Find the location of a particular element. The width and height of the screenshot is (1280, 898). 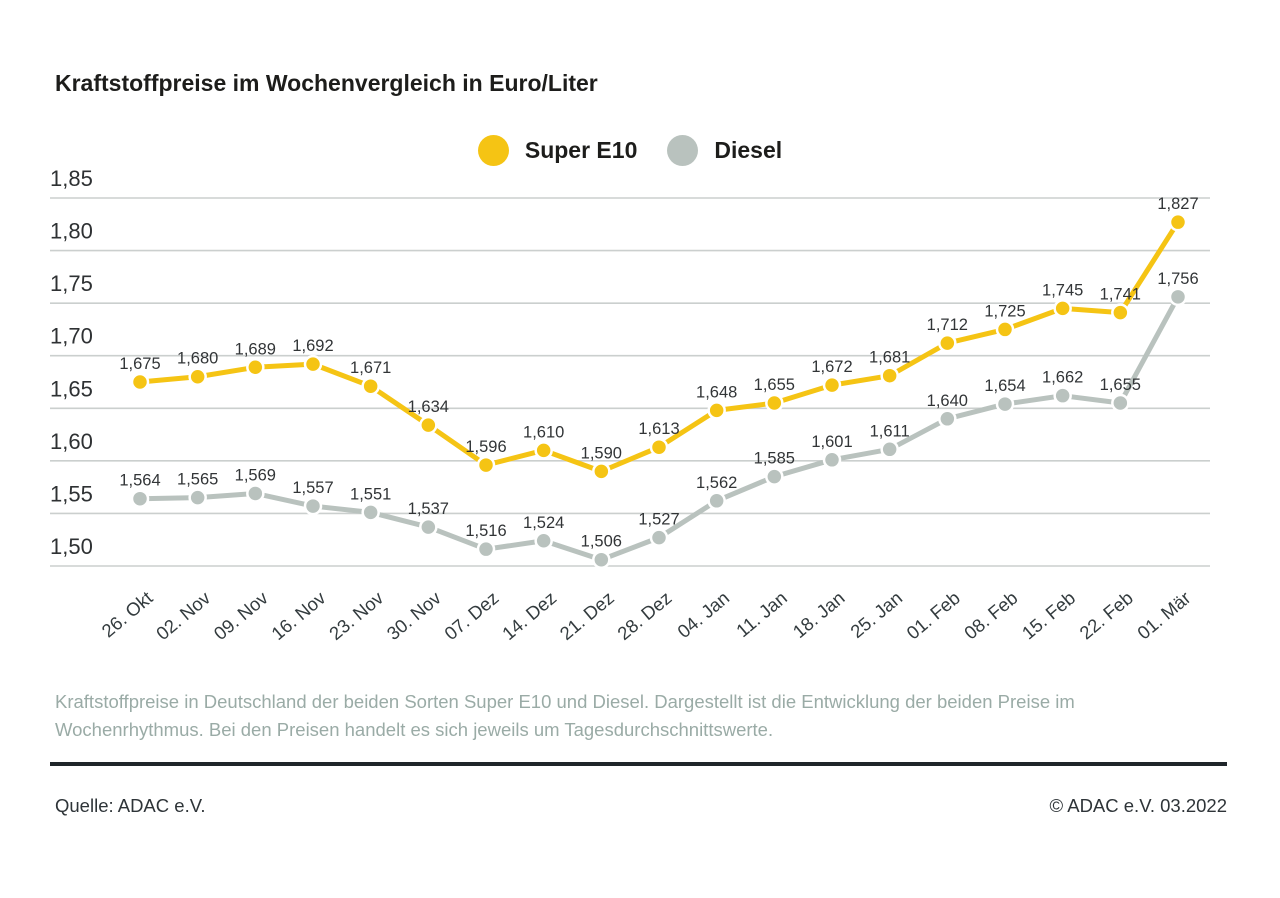

diesel-swatch-icon is located at coordinates (683, 150).